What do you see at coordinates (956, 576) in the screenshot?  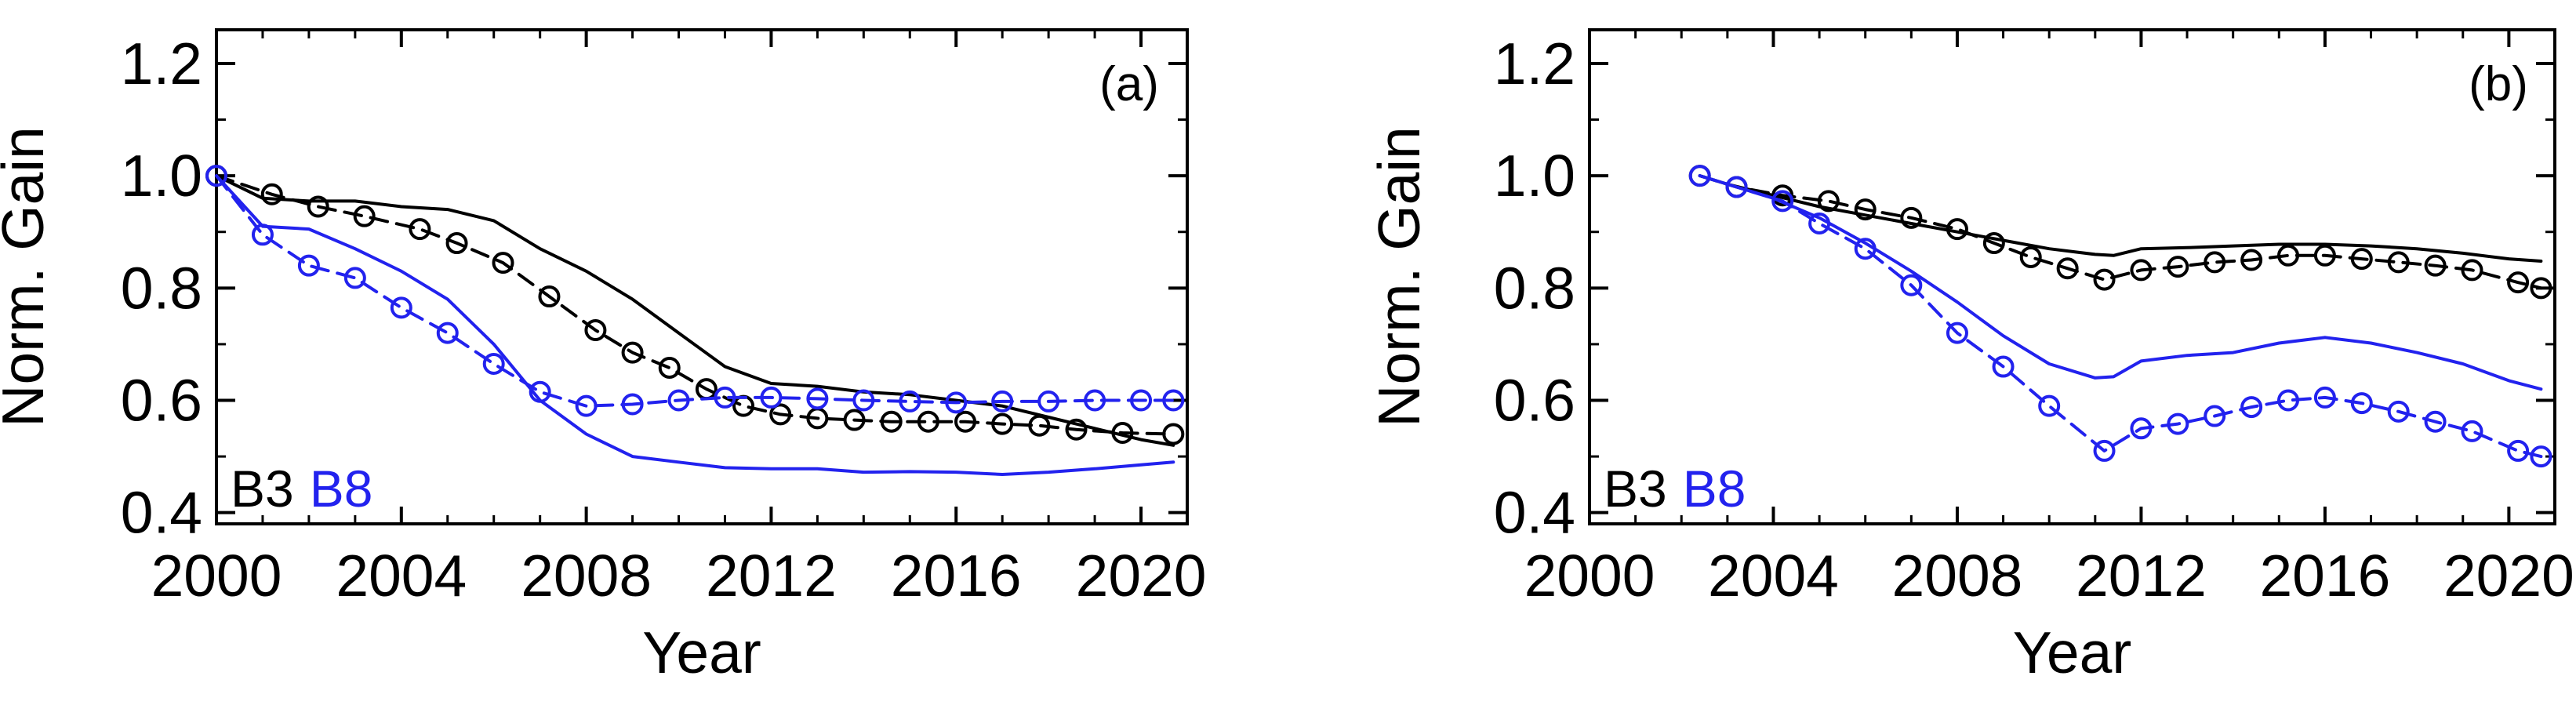 I see `x-tick-label: 2016` at bounding box center [956, 576].